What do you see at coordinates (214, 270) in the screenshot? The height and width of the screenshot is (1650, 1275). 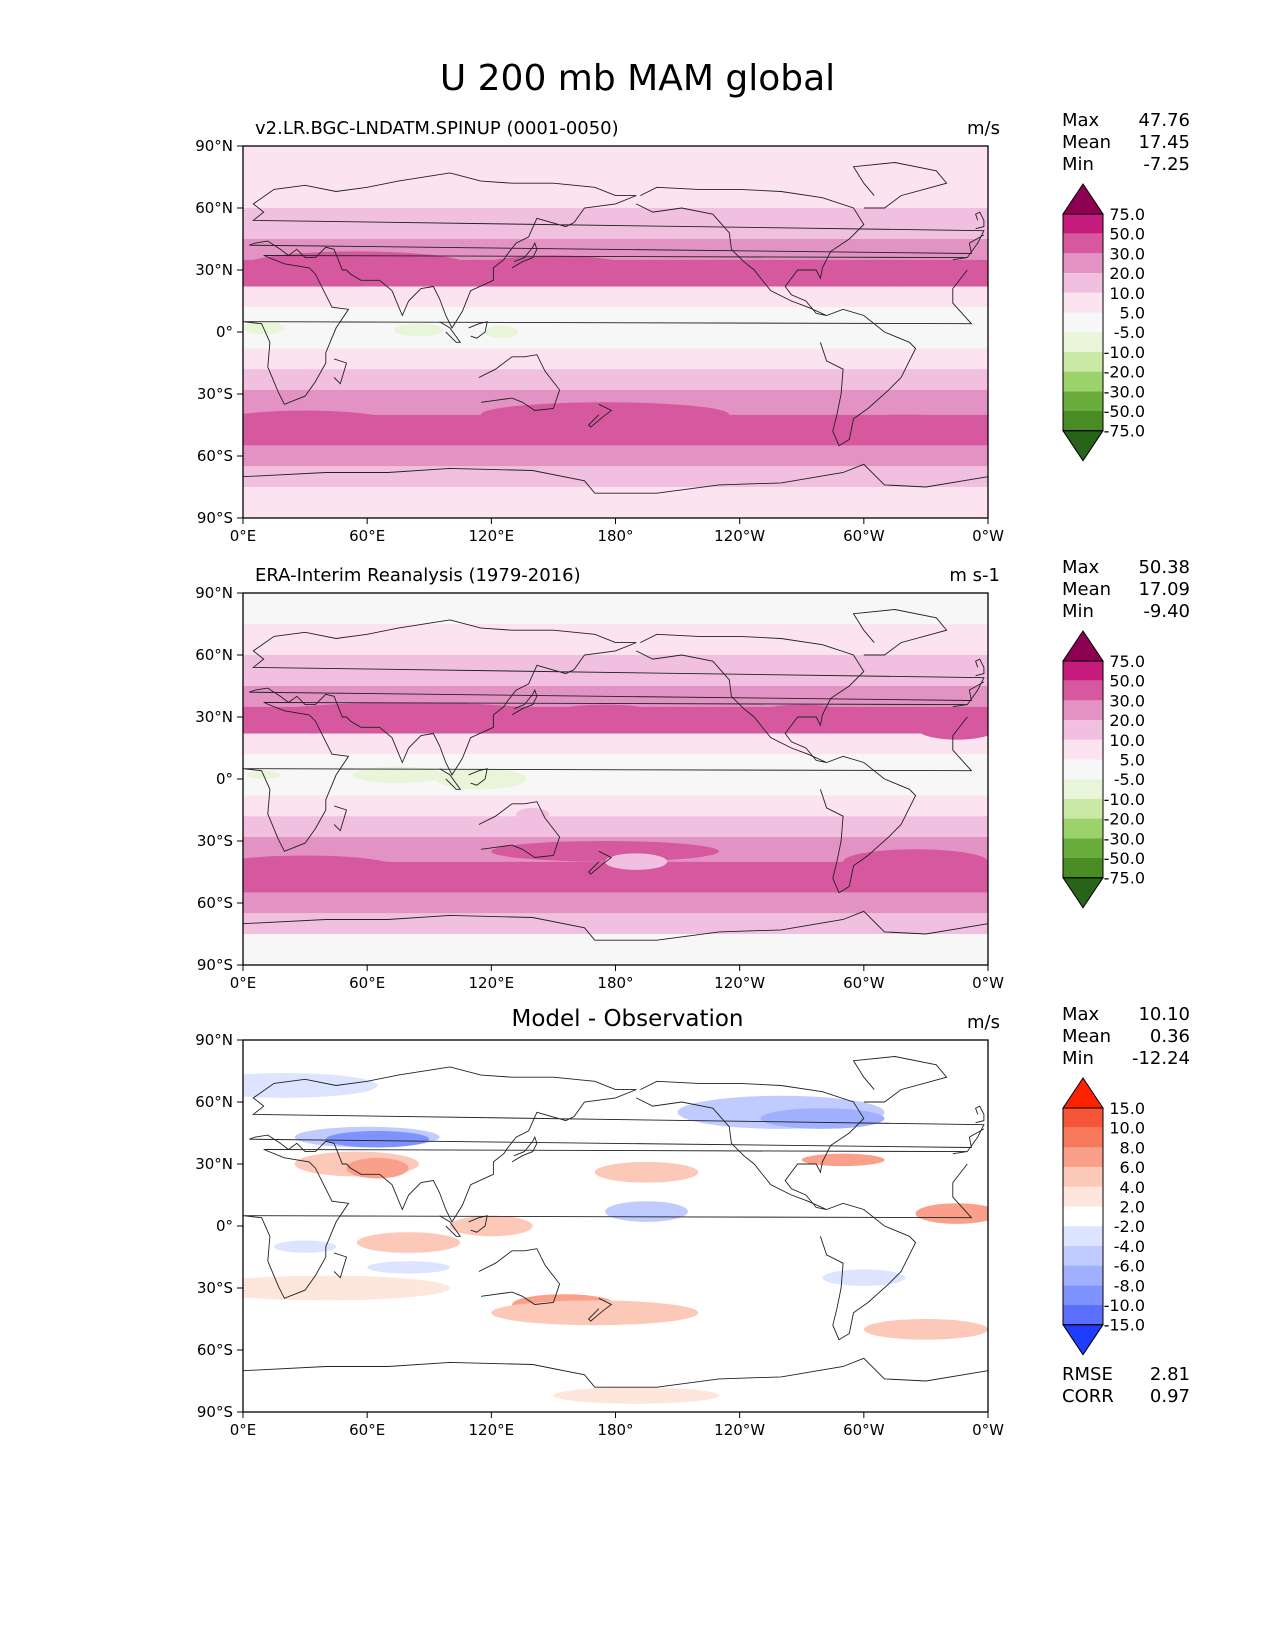 I see `lat-tick-label: 30°N` at bounding box center [214, 270].